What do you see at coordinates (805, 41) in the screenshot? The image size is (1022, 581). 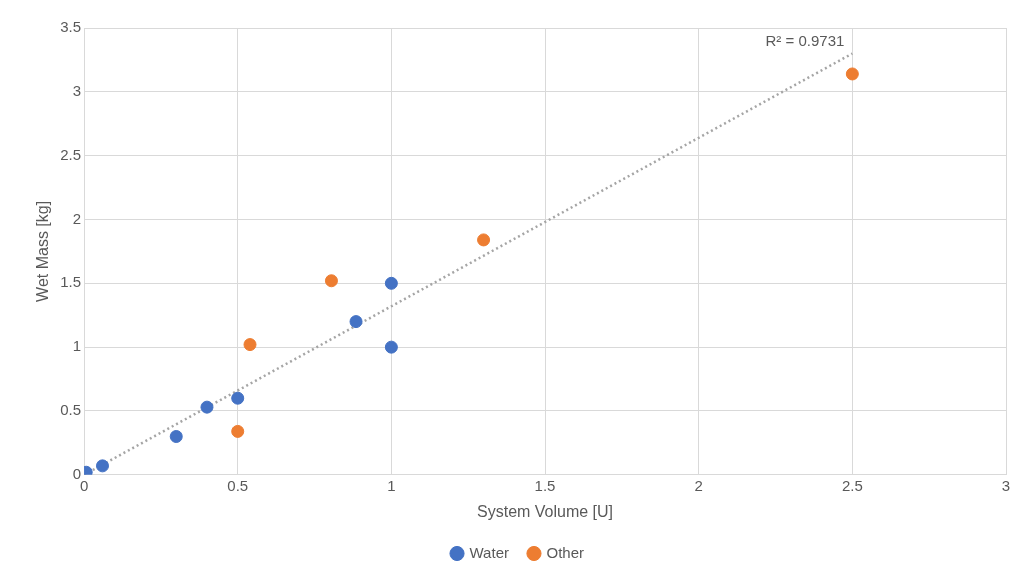 I see `annotation: R² = 0.9731` at bounding box center [805, 41].